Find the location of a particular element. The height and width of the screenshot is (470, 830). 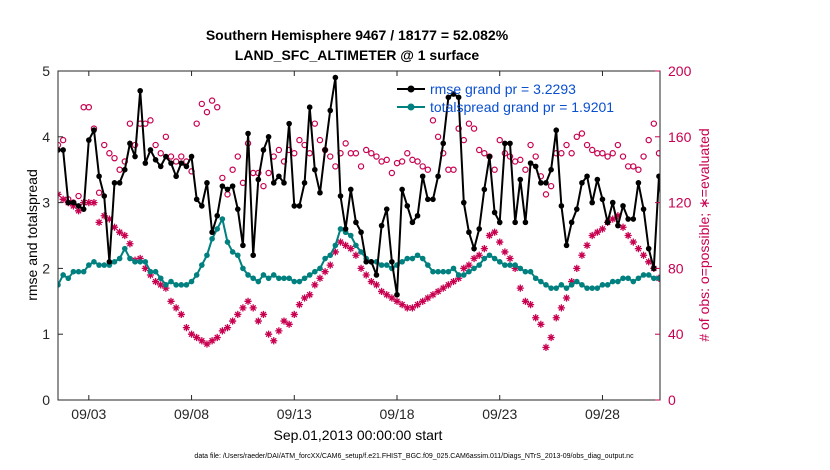

spread-line is located at coordinates (359, 253).